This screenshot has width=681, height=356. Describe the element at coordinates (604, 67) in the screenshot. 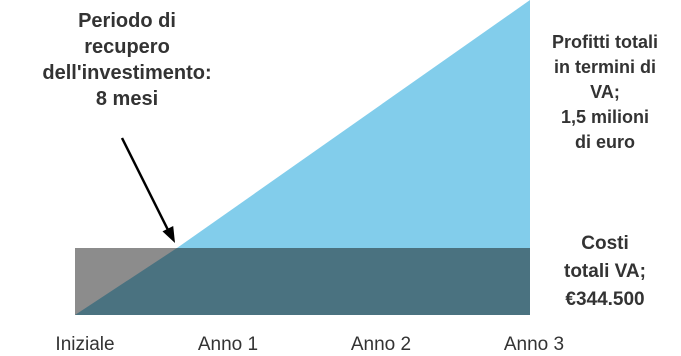

I see `benefits-line-2: in termini di` at that location.